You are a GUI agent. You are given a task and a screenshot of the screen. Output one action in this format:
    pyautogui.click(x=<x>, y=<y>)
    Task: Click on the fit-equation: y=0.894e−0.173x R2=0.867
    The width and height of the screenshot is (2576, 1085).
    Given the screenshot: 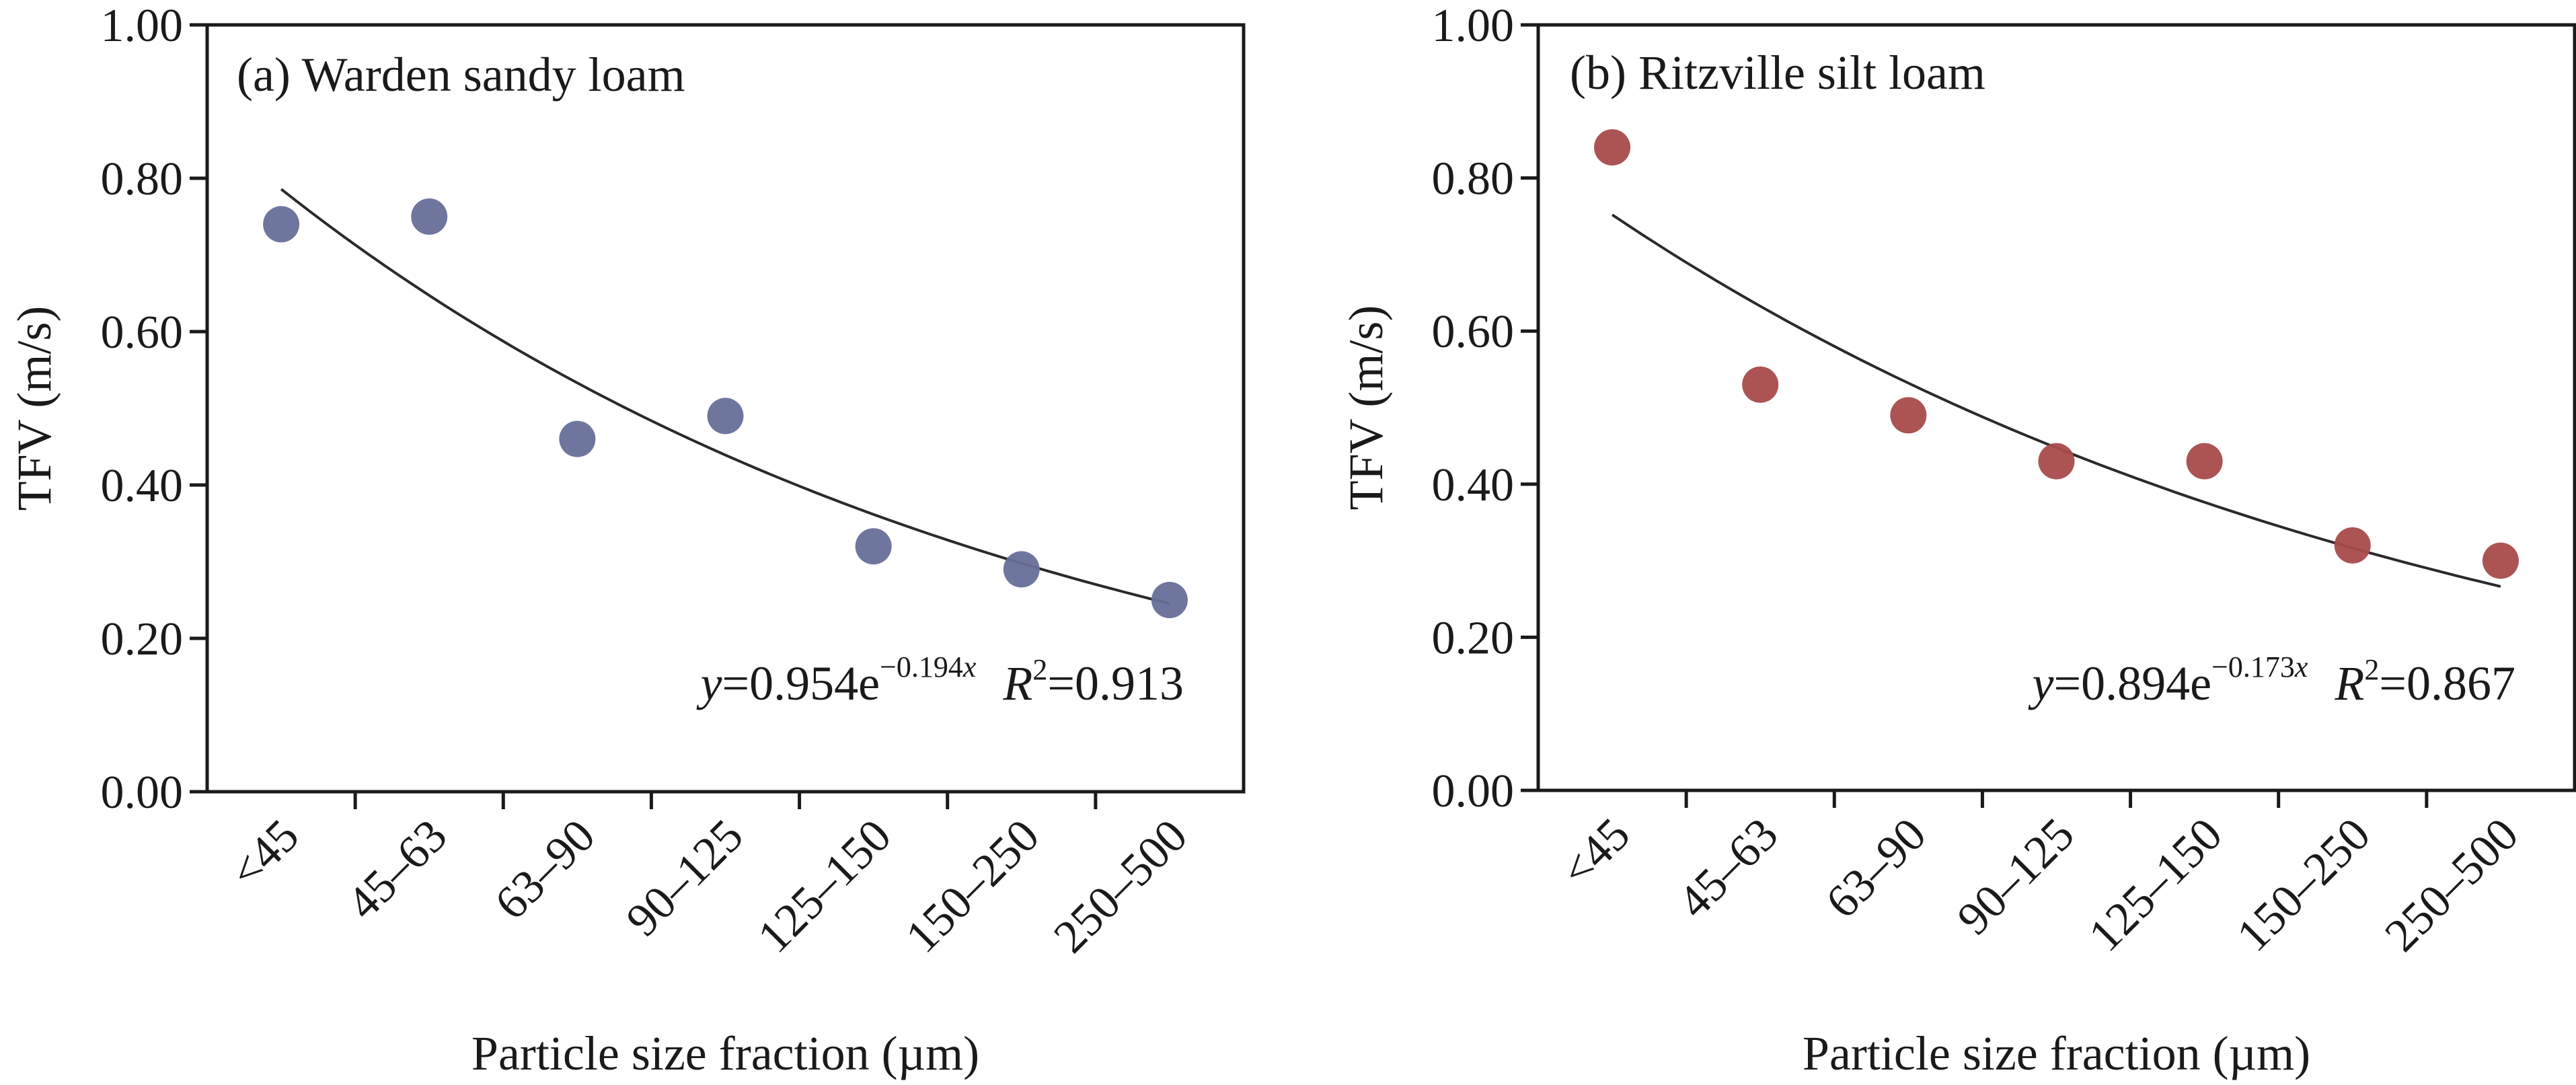 What is the action you would take?
    pyautogui.click(x=2271, y=680)
    